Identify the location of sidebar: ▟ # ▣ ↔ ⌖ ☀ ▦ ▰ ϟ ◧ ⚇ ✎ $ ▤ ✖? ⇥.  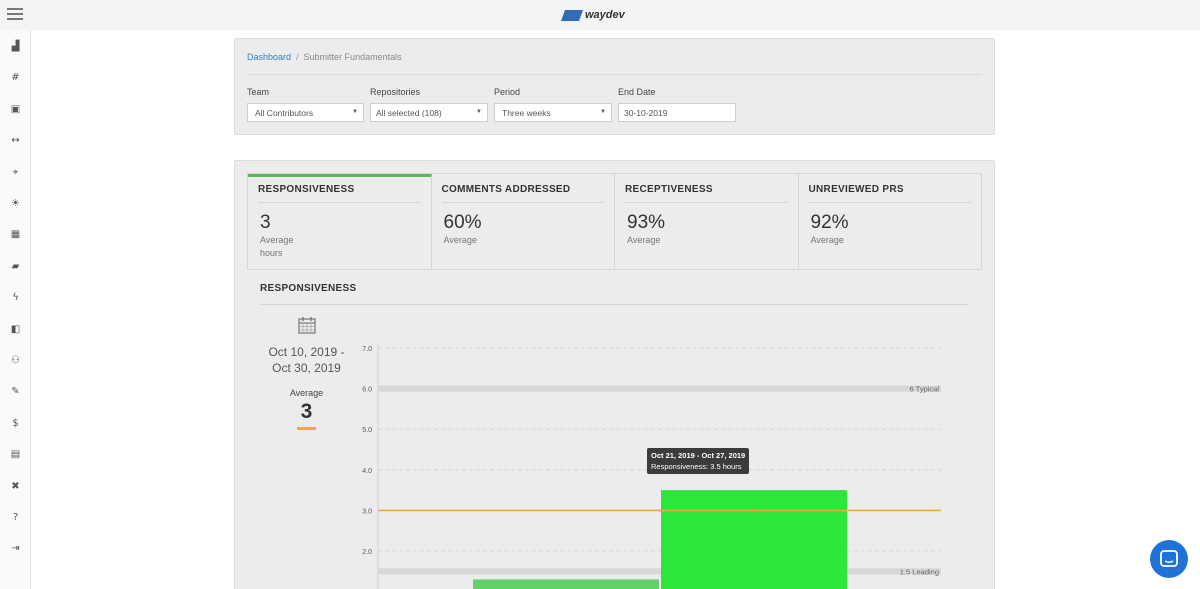
(15, 309).